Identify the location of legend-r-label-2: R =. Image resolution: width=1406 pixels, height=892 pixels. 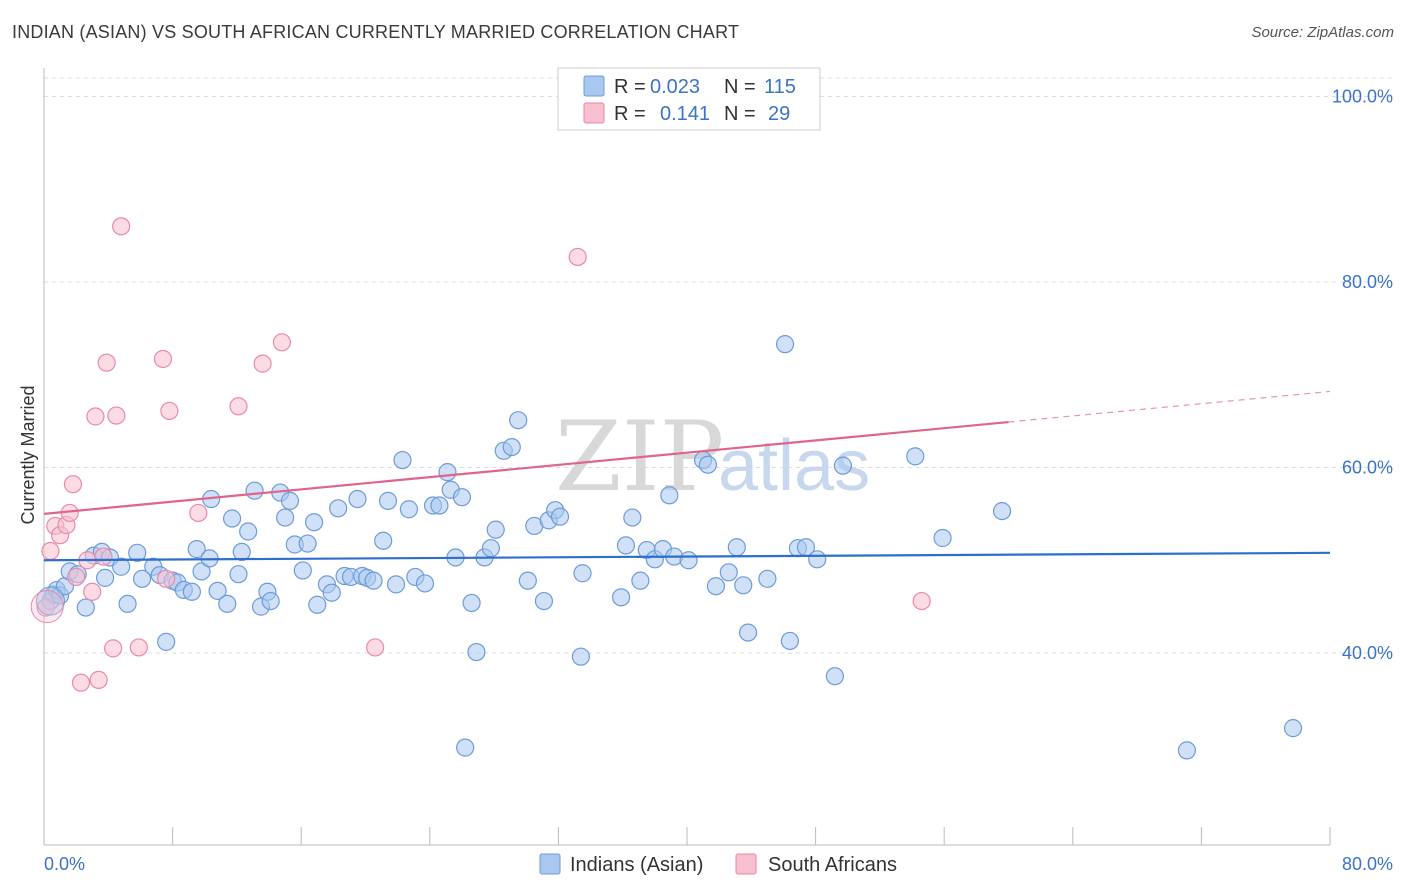
(630, 114).